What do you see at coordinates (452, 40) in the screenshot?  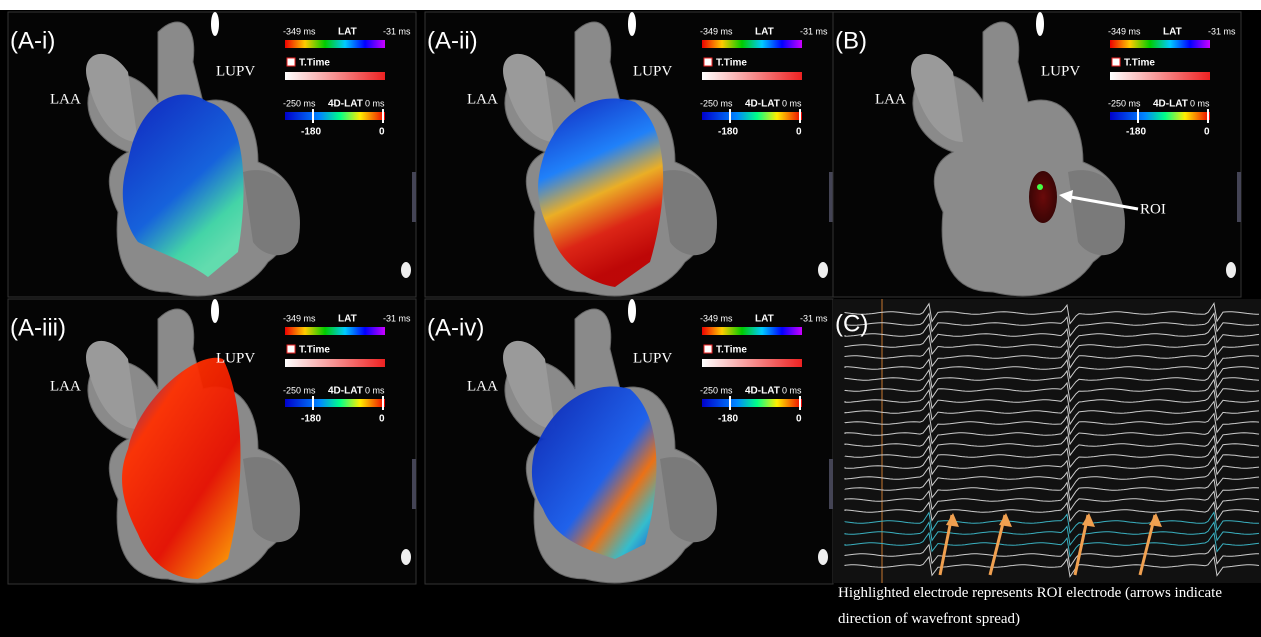 I see `panel-label: (A-ii)` at bounding box center [452, 40].